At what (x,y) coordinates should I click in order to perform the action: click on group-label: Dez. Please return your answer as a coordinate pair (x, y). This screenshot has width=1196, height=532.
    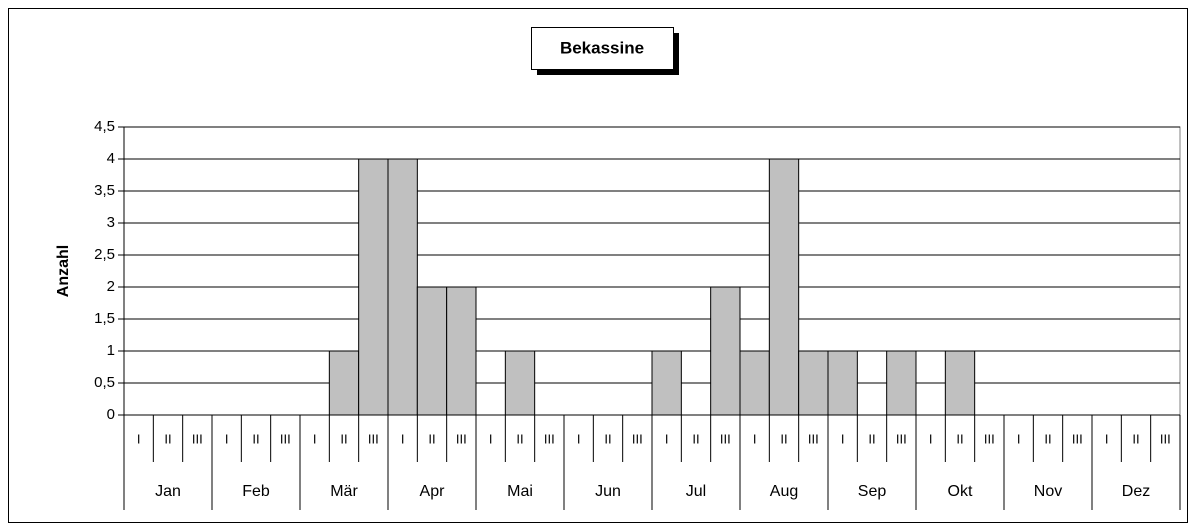
    Looking at the image, I should click on (1136, 491).